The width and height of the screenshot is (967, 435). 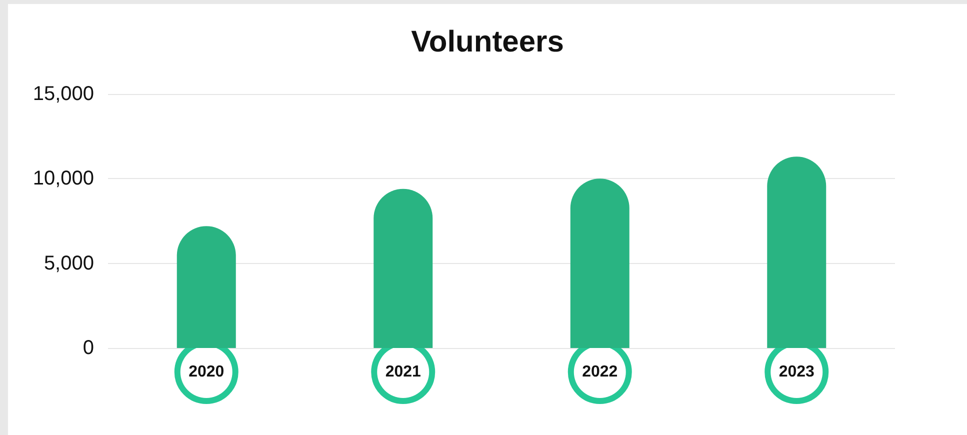 What do you see at coordinates (63, 94) in the screenshot?
I see `y-tick-label: 15,000` at bounding box center [63, 94].